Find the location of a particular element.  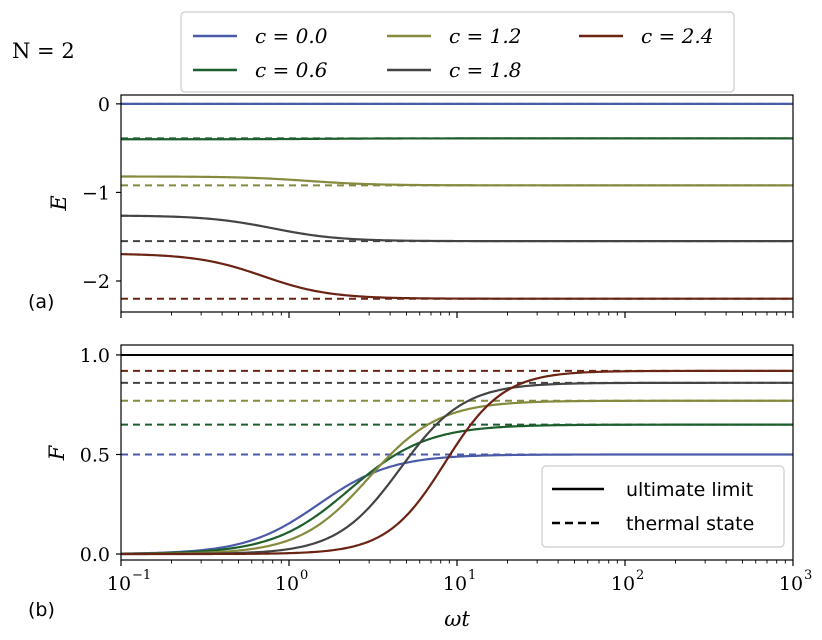

legend-bottom-frame is located at coordinates (663, 506).